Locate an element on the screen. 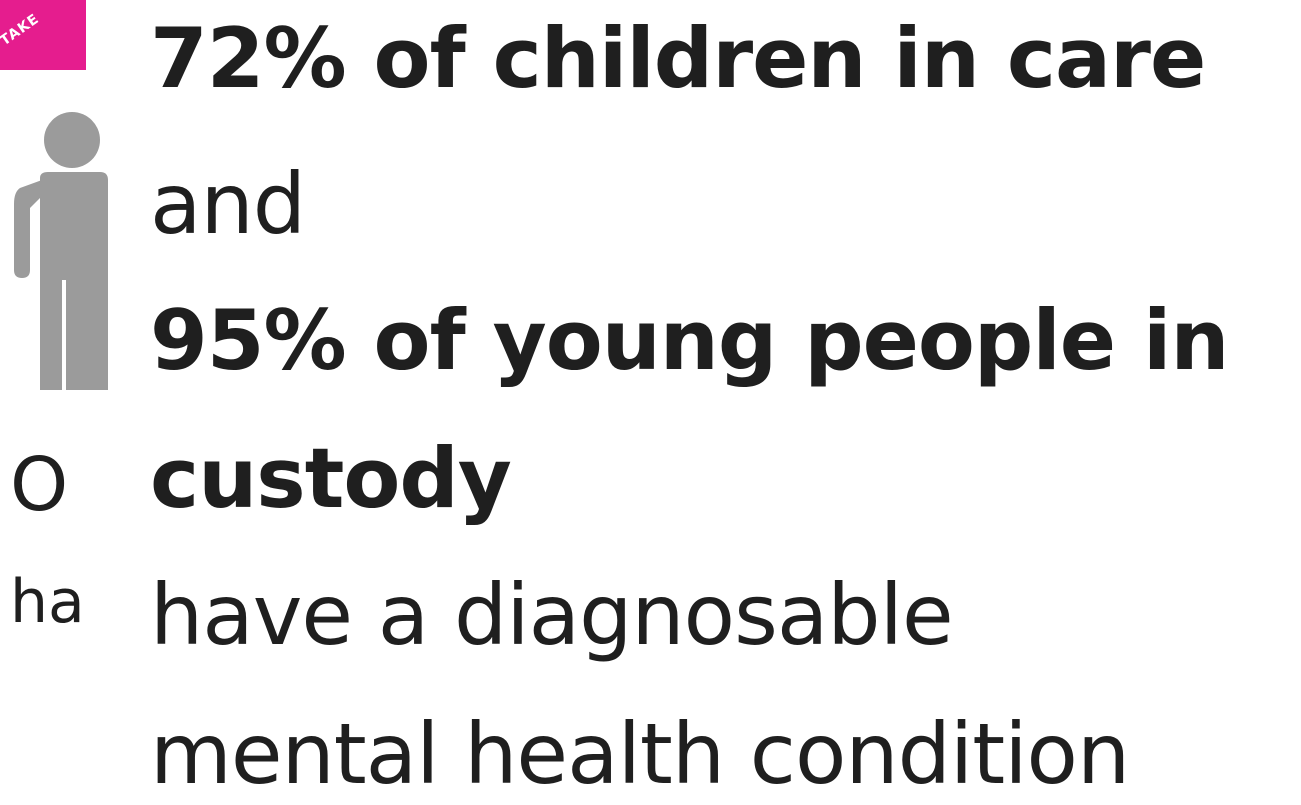  badge-logo: TAKE is located at coordinates (43, 35).